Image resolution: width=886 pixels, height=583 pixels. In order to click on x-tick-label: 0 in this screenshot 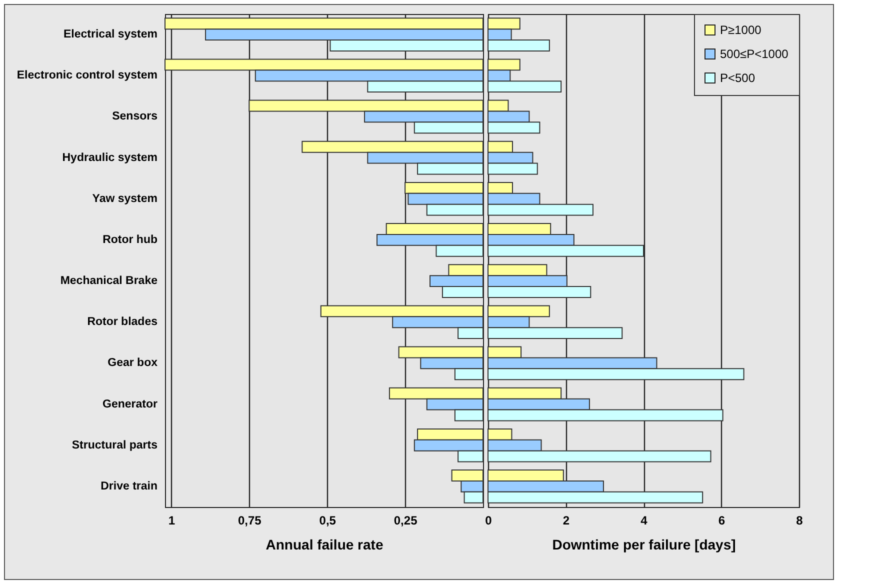, I will do `click(488, 521)`.